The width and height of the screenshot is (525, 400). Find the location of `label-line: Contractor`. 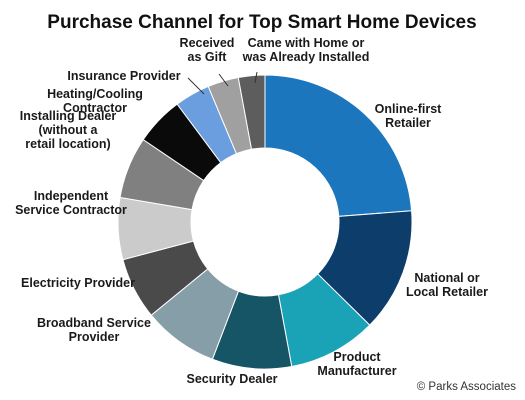

label-line: Contractor is located at coordinates (95, 108).